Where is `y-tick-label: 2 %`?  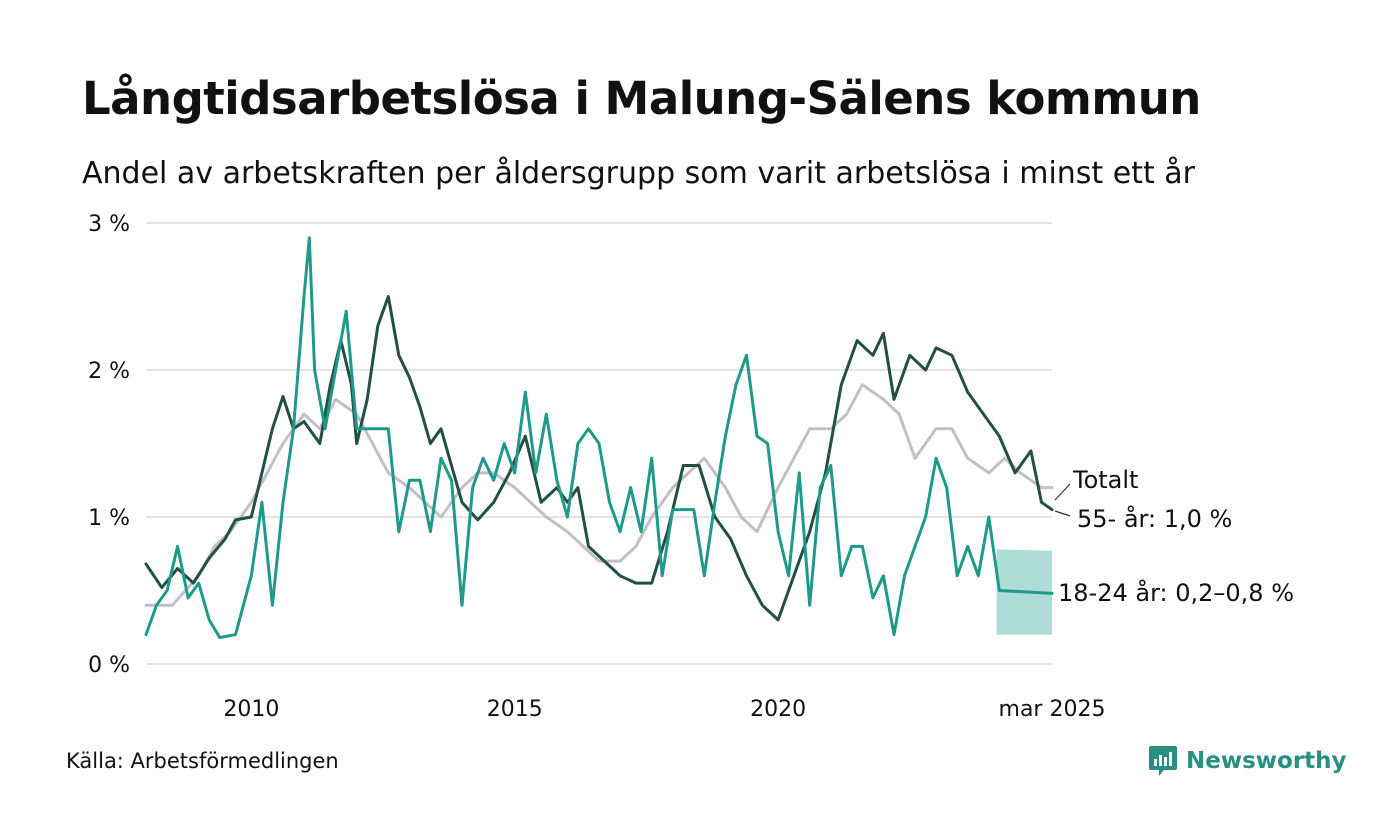
y-tick-label: 2 % is located at coordinates (109, 371).